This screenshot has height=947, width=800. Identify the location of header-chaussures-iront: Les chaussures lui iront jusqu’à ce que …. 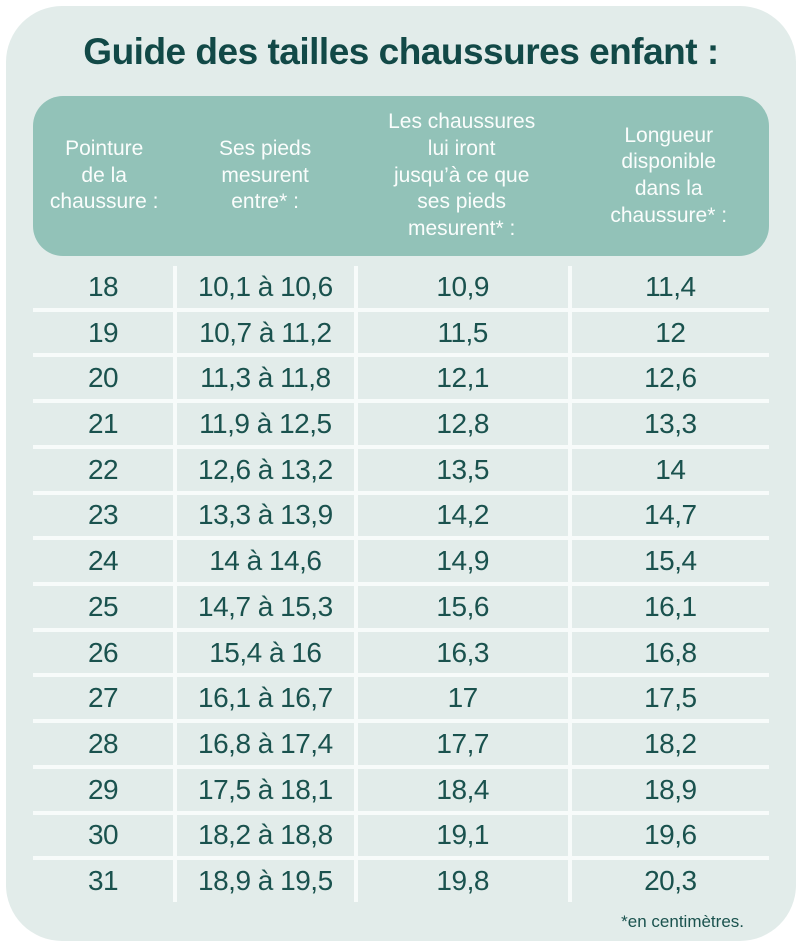
(462, 175).